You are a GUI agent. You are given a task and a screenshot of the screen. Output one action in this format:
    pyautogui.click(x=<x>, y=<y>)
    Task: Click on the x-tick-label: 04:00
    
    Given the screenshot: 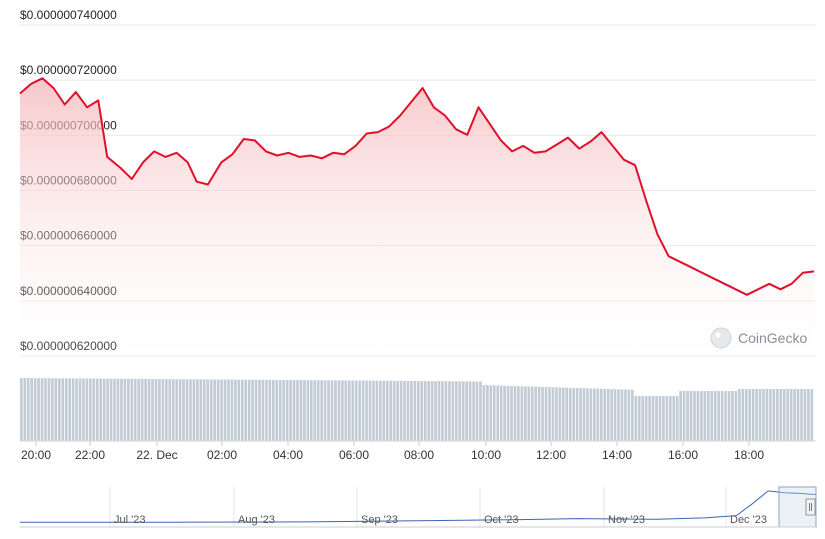 What is the action you would take?
    pyautogui.click(x=288, y=455)
    